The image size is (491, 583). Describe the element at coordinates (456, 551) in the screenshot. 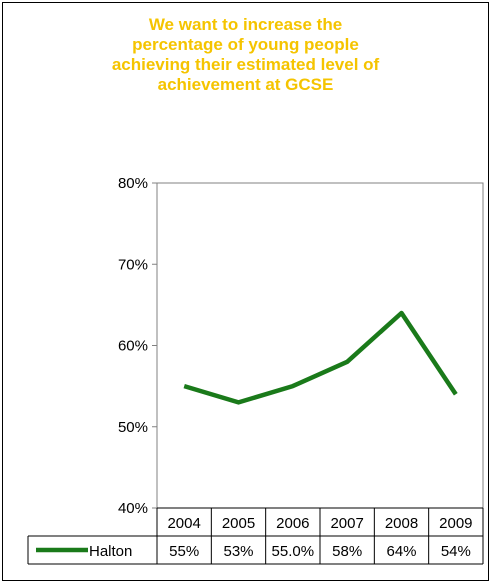

I see `data-value-label: 54%` at that location.